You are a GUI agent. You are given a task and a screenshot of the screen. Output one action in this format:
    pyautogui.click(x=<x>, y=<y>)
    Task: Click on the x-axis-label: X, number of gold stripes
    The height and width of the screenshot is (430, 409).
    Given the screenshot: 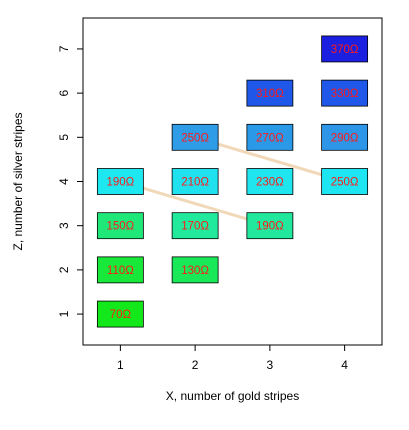 What is the action you would take?
    pyautogui.click(x=232, y=396)
    